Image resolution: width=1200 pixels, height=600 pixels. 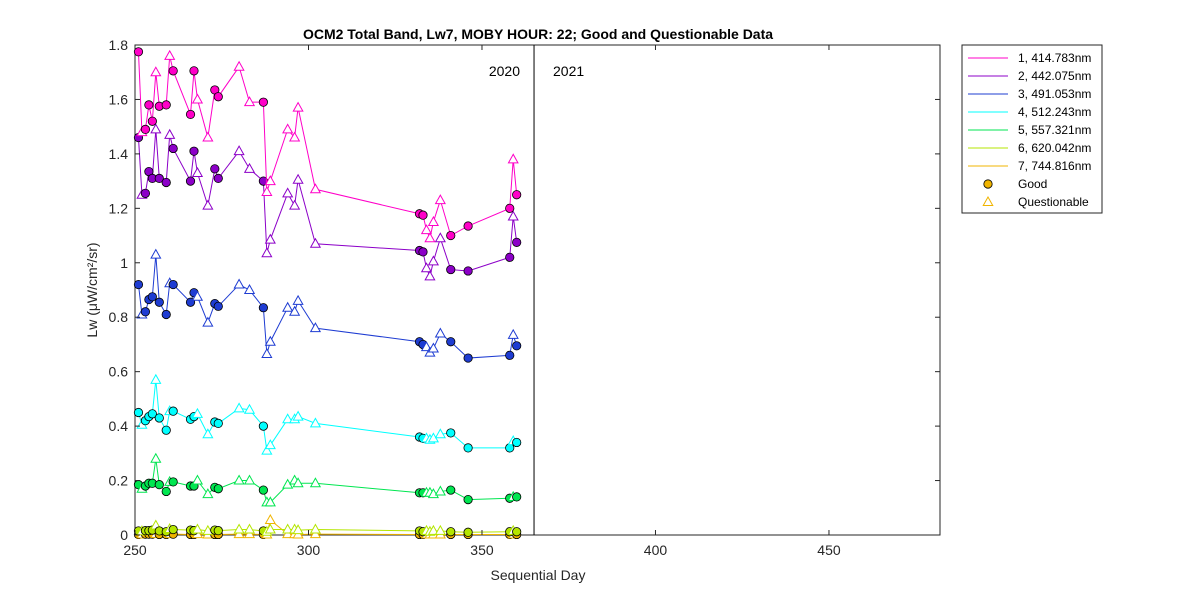 What do you see at coordinates (504, 71) in the screenshot?
I see `year-label-2020: 2020` at bounding box center [504, 71].